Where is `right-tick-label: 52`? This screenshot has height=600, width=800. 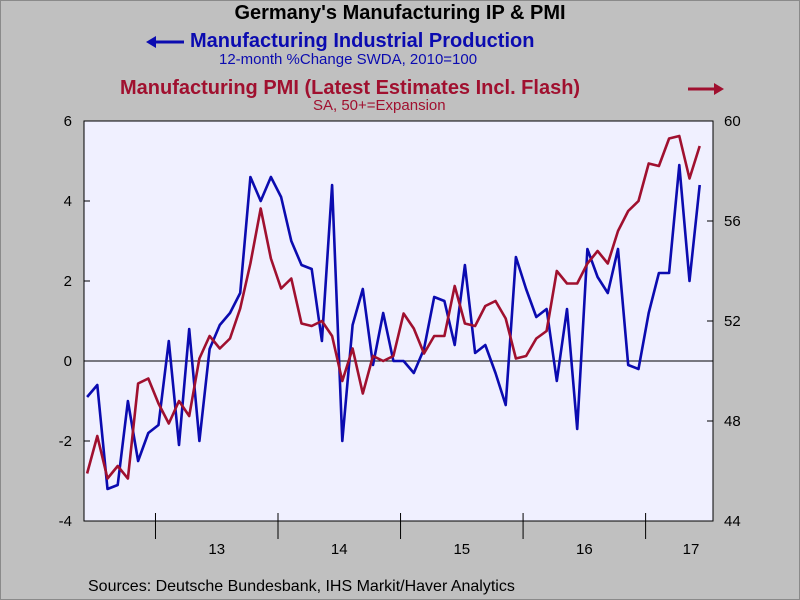
right-tick-label: 52 is located at coordinates (732, 321).